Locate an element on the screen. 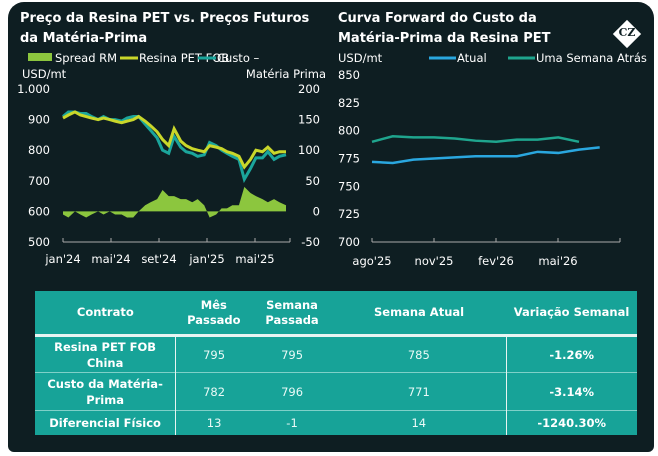 This screenshot has width=658, height=456. x-tick-label: mai'25 is located at coordinates (254, 259).